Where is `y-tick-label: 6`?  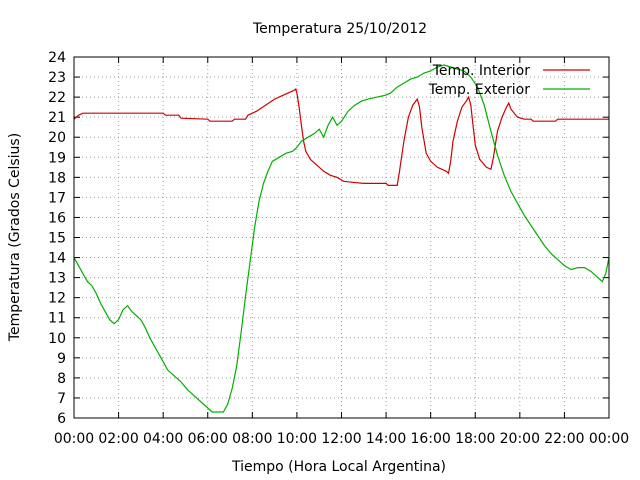 y-tick-label: 6 is located at coordinates (61, 419).